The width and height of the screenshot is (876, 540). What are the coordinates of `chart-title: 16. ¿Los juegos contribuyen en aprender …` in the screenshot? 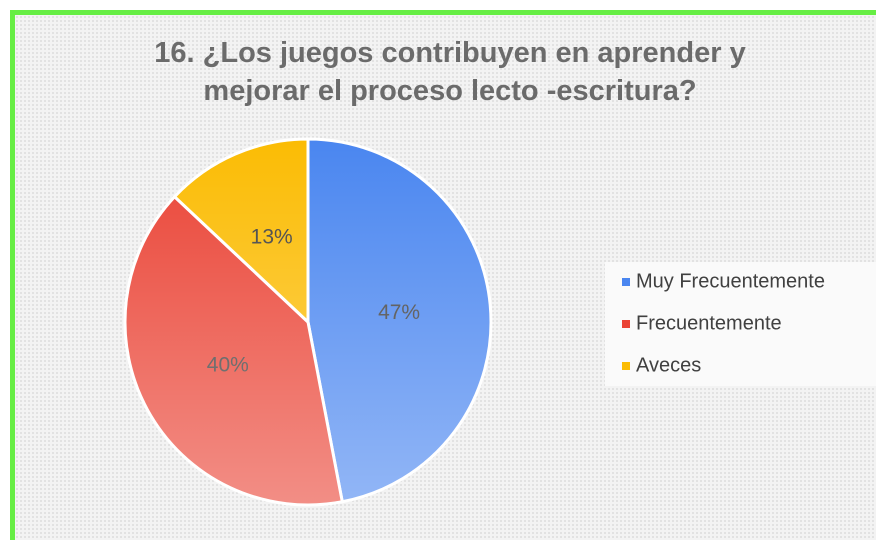 It's located at (450, 72).